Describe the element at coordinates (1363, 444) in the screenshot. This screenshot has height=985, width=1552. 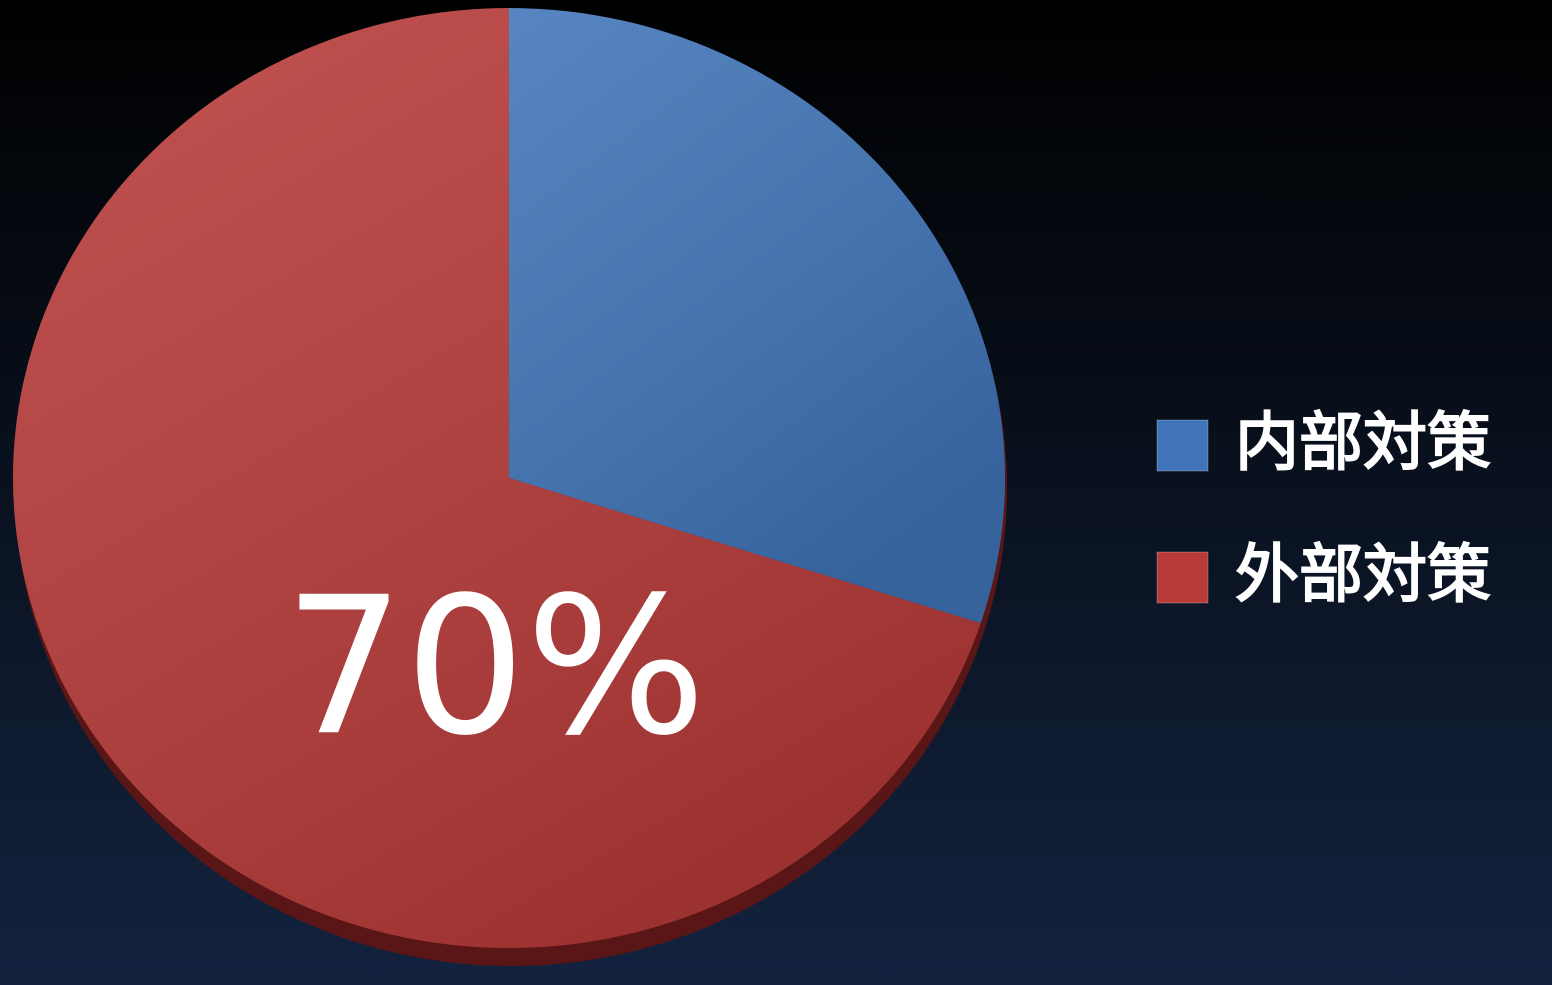
I see `legend-label: 内部対策` at that location.